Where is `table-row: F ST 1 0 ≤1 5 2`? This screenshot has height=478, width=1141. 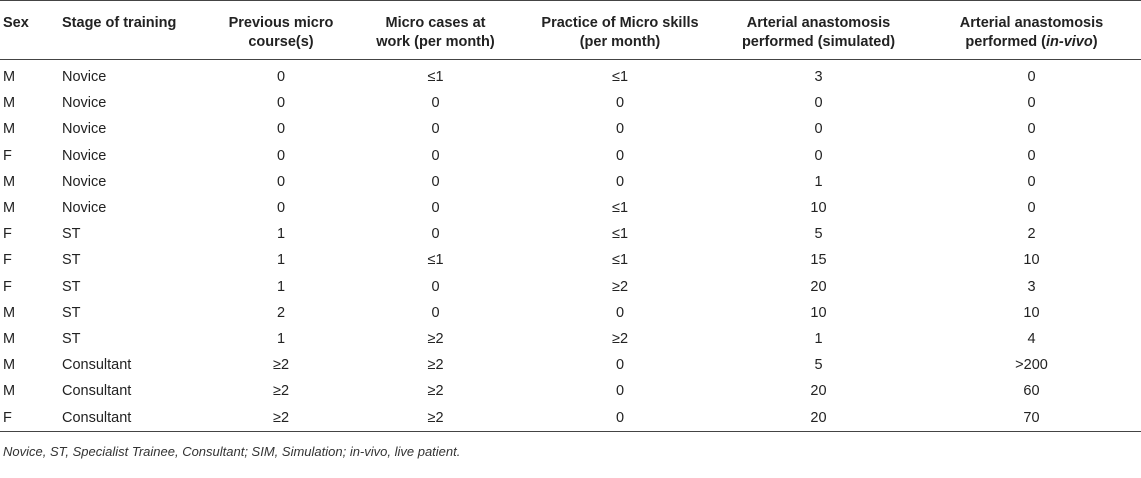 table-row: F ST 1 0 ≤1 5 2 is located at coordinates (570, 234).